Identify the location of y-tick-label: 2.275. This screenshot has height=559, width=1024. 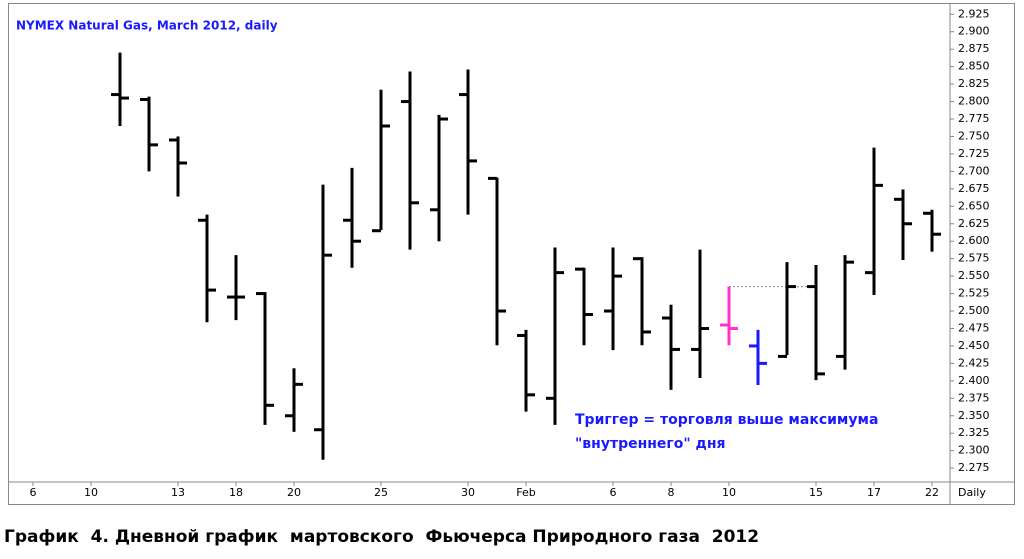
(974, 467).